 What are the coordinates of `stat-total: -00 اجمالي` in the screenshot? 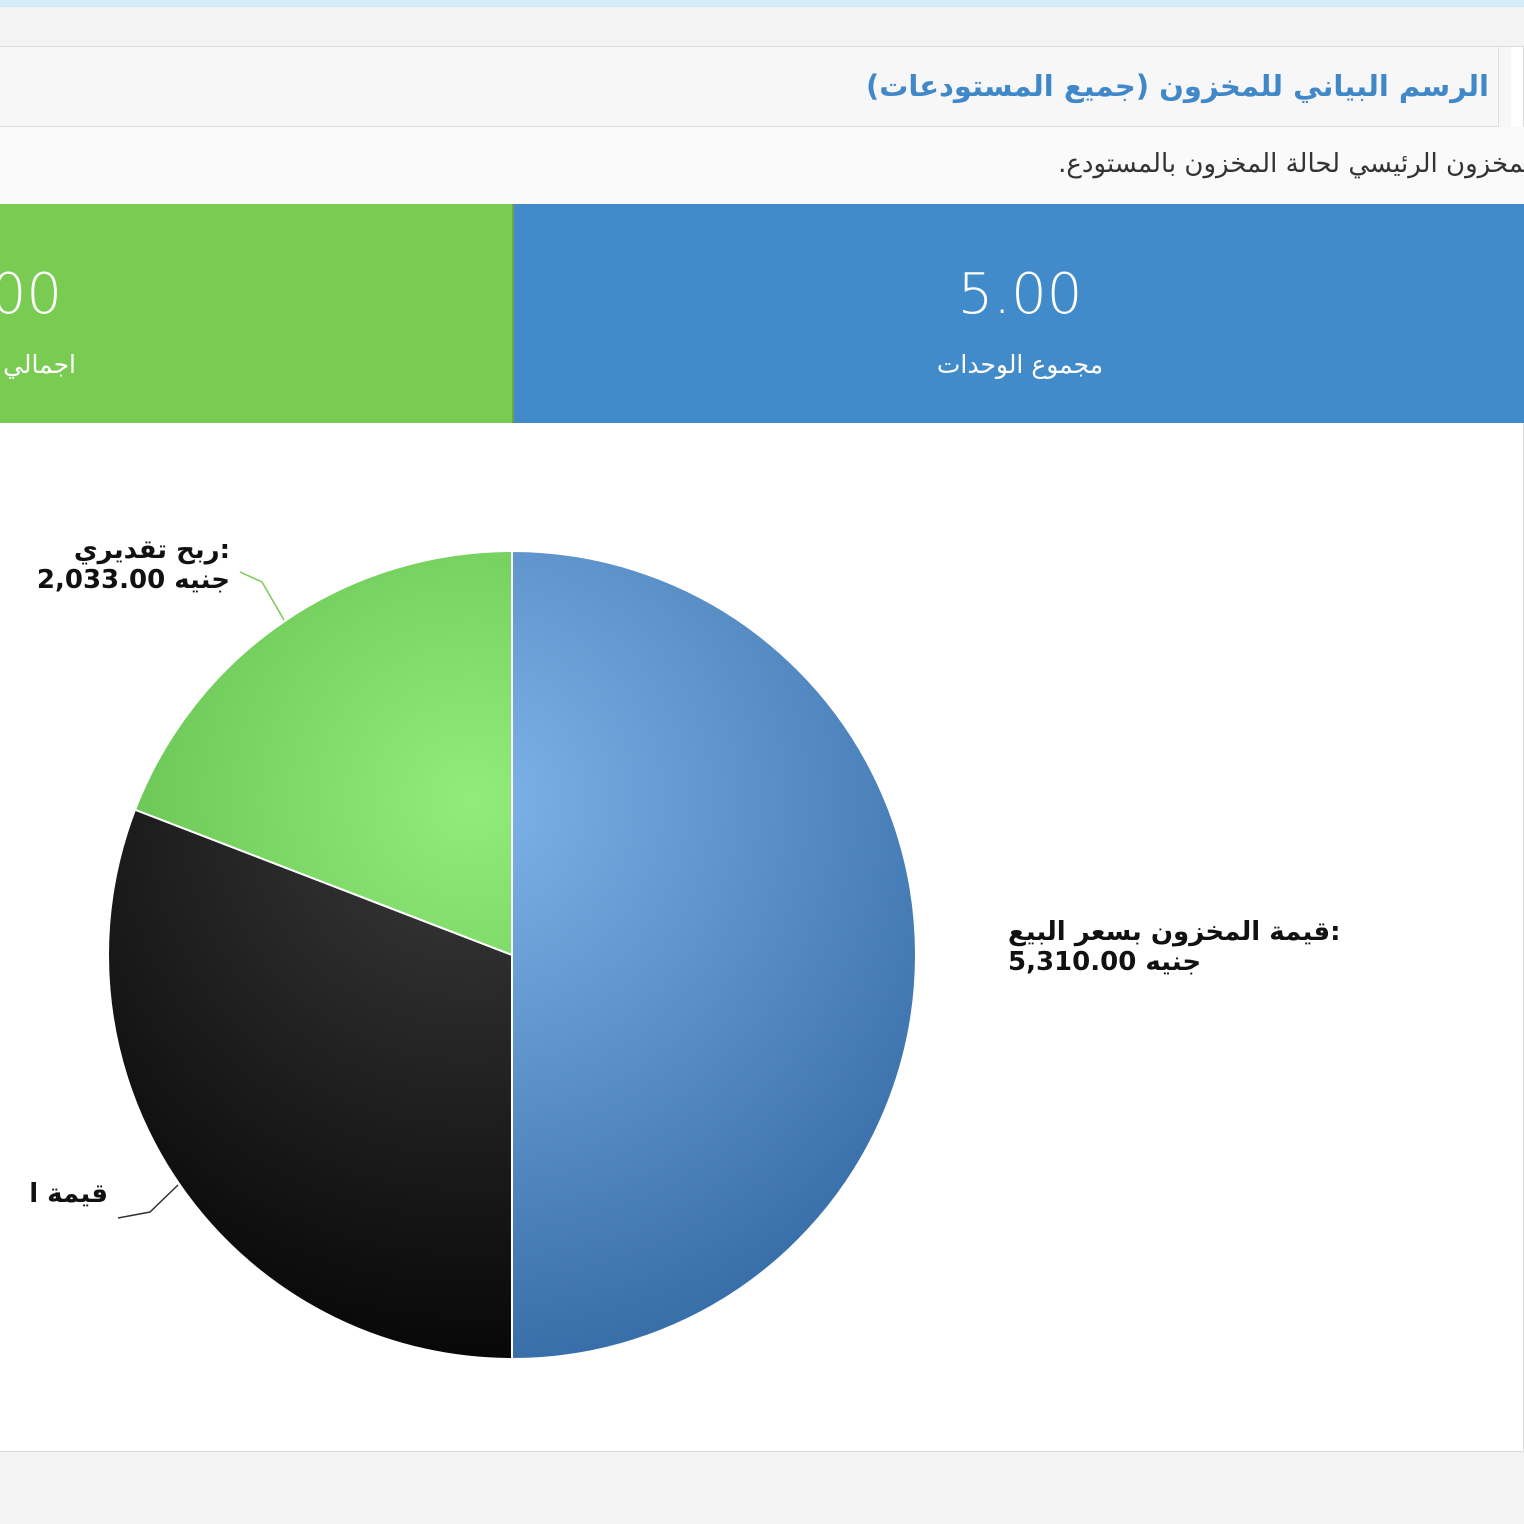 It's located at (257, 313).